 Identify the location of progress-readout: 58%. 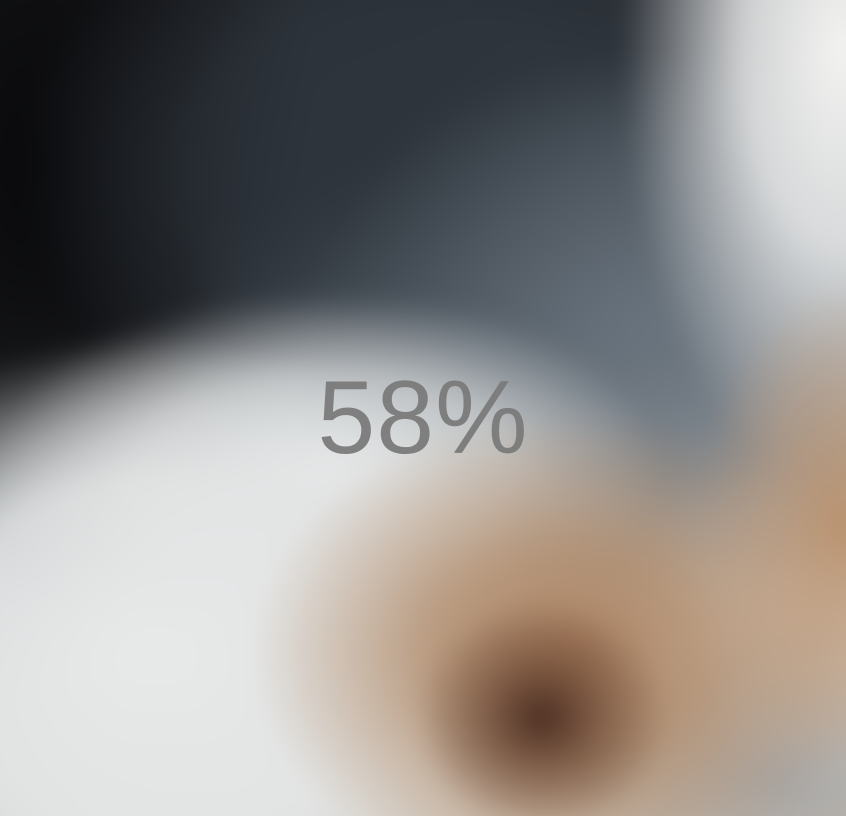
(423, 418).